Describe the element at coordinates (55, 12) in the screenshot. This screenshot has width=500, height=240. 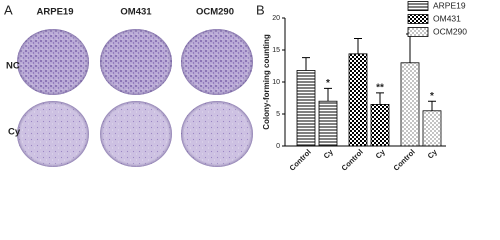
I see `column-header: ARPE19` at that location.